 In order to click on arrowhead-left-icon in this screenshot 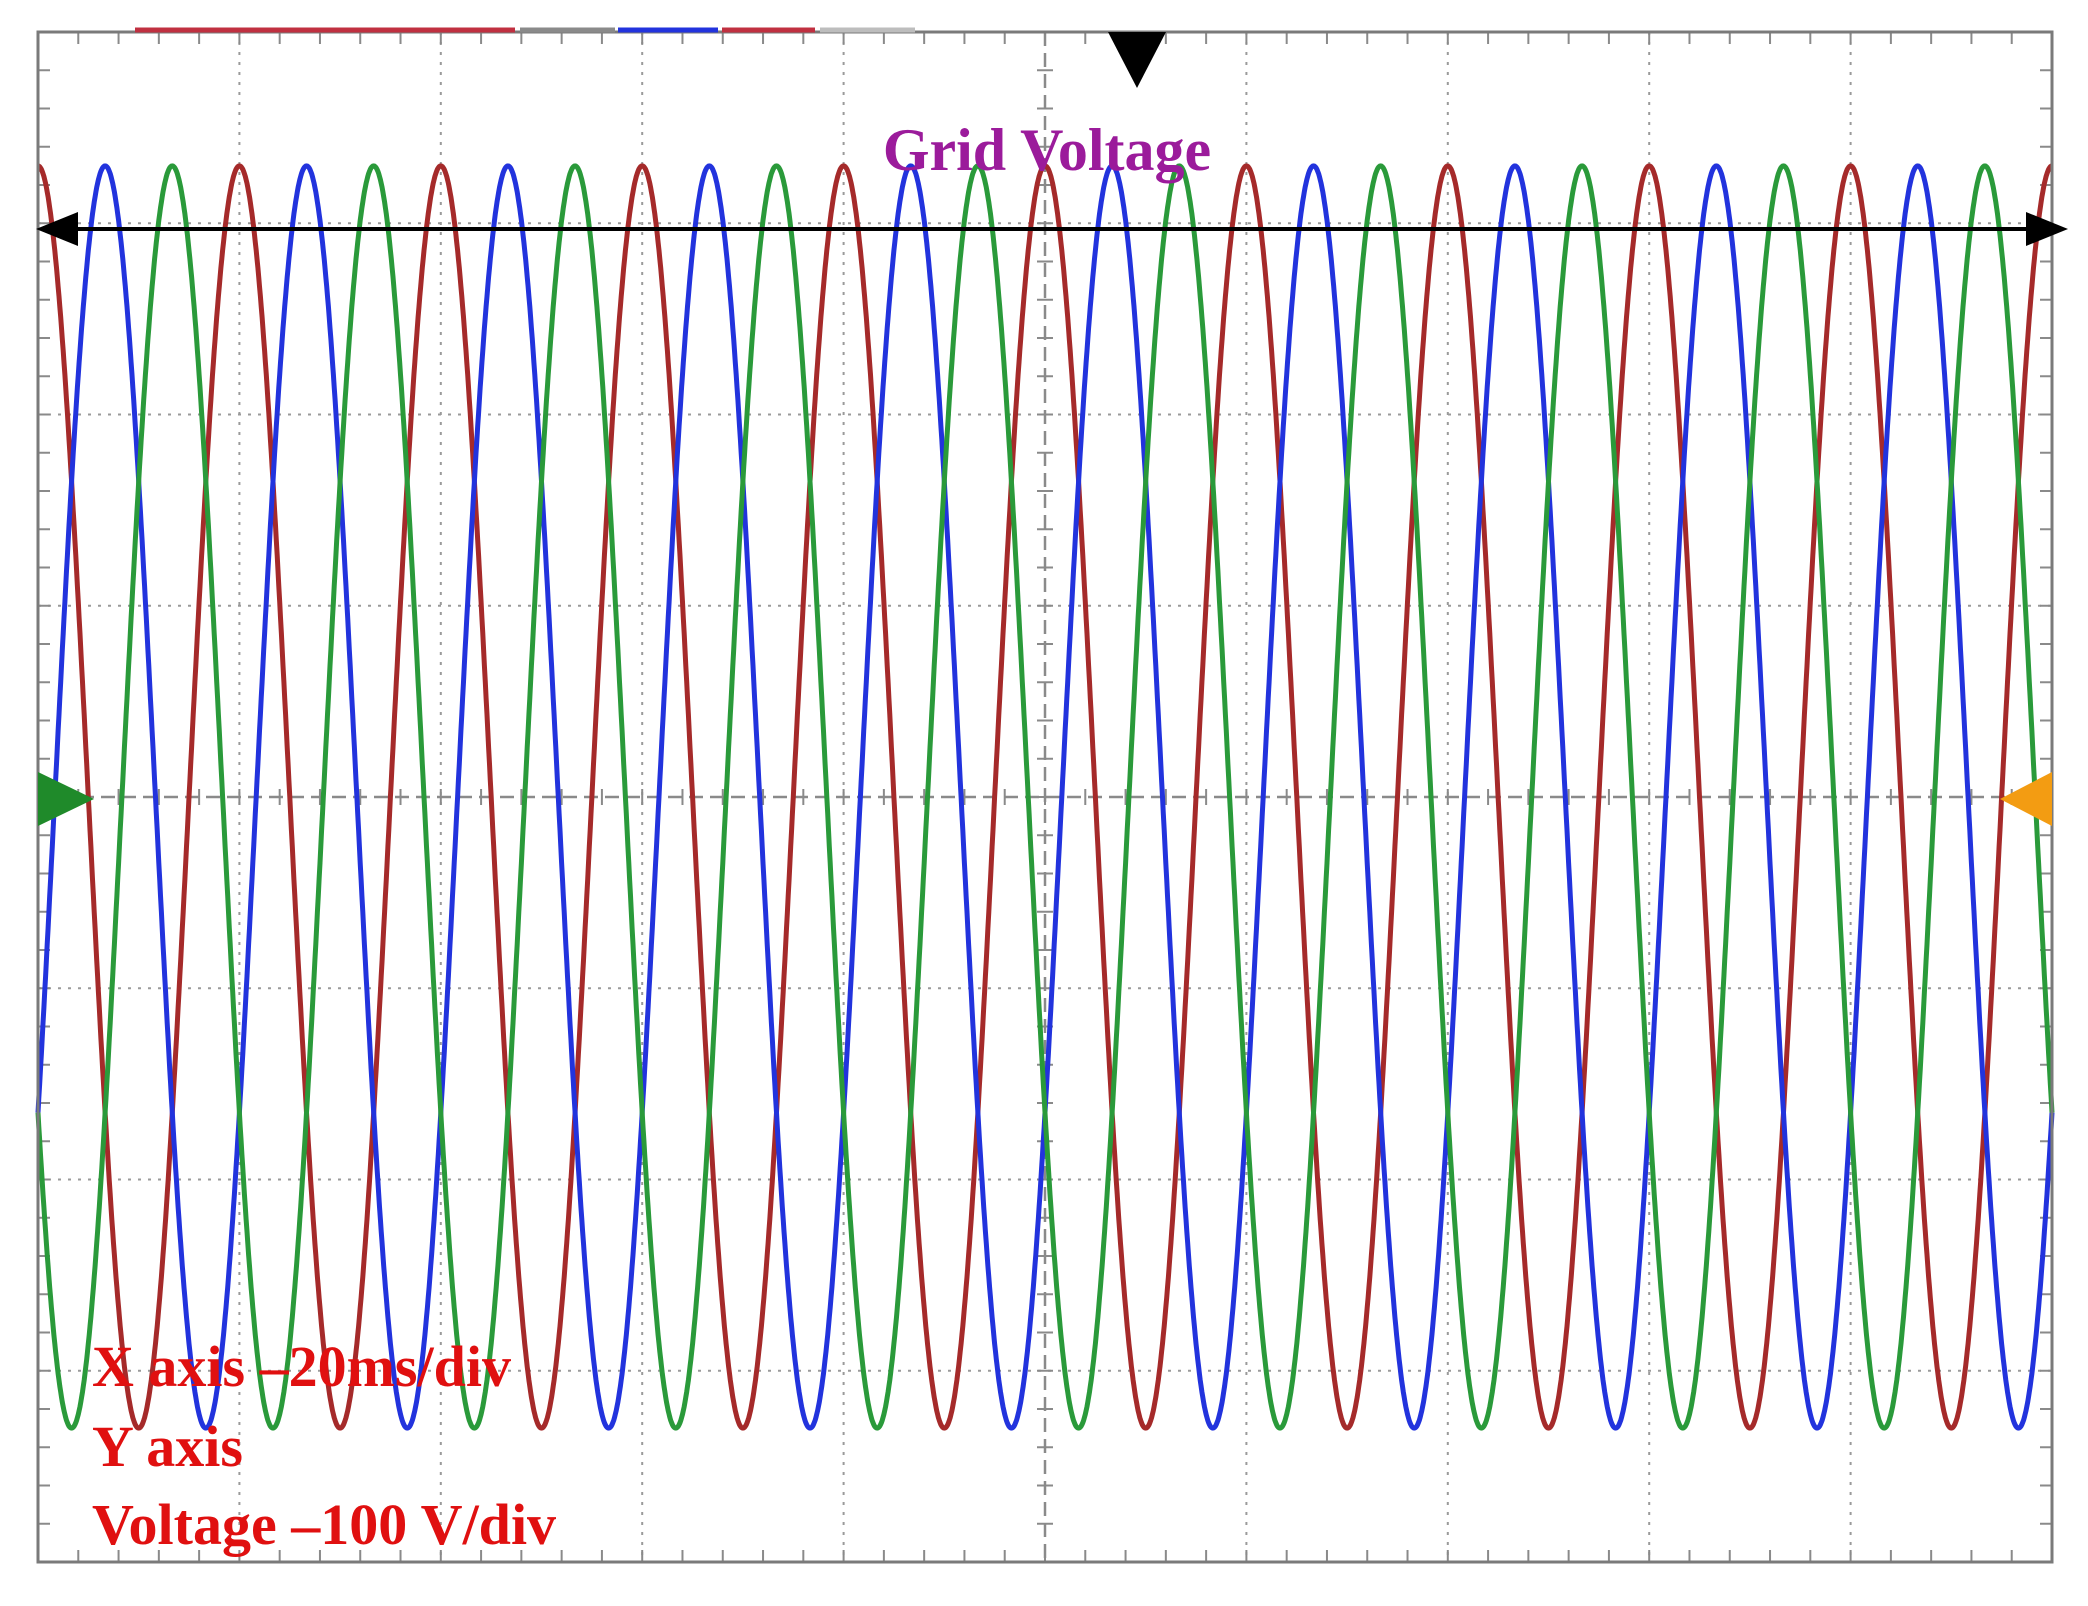, I will do `click(57, 229)`.